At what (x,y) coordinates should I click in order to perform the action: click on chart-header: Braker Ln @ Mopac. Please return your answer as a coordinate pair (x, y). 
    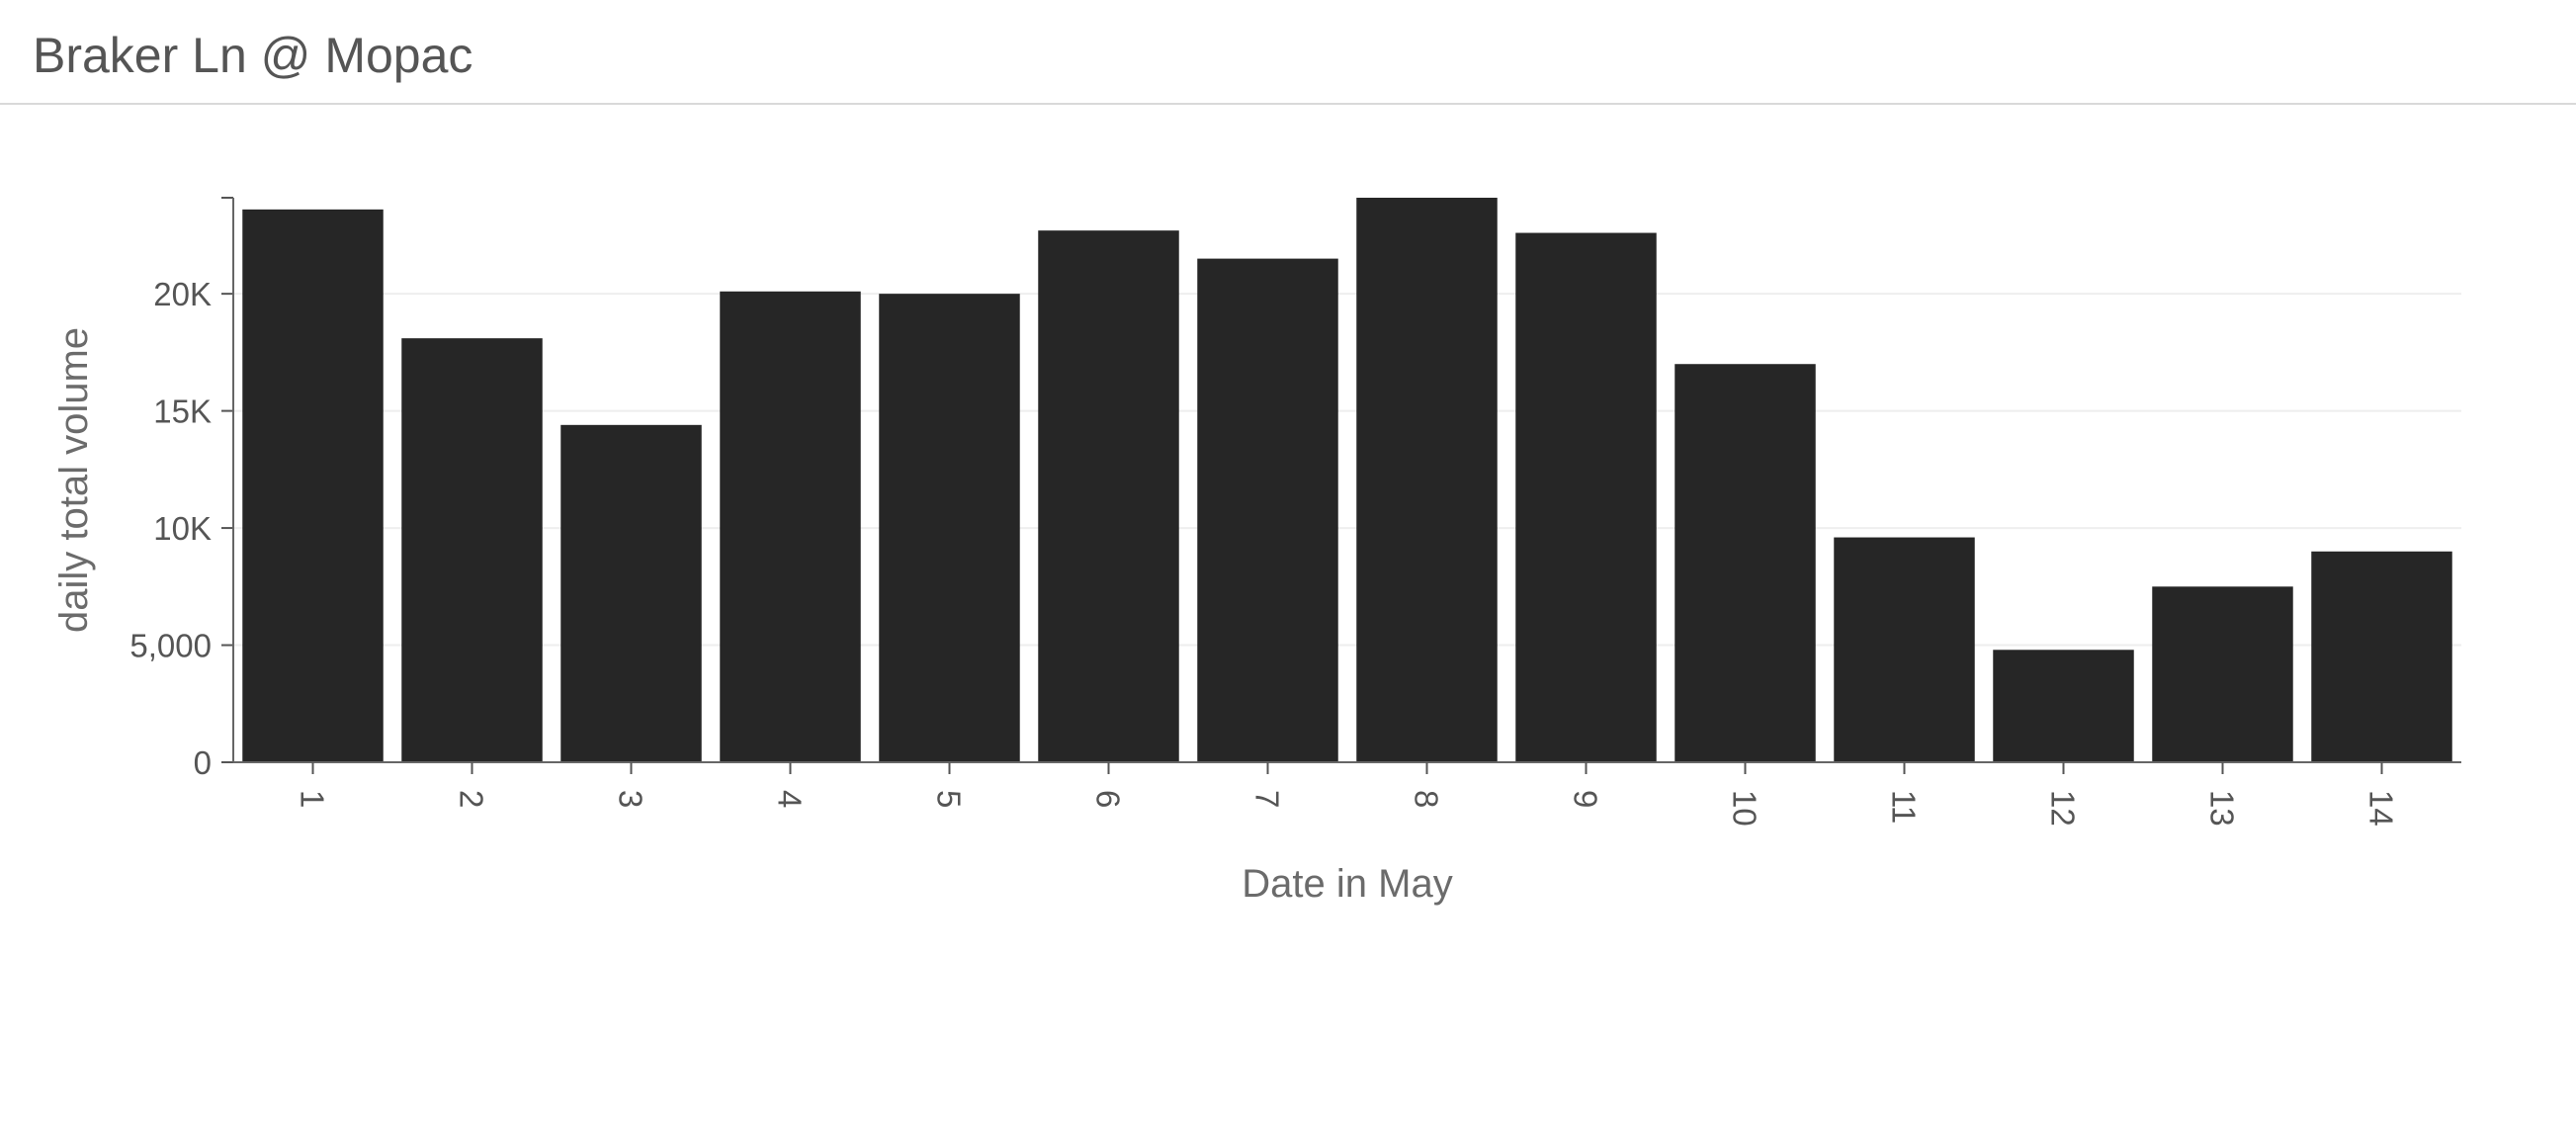
    Looking at the image, I should click on (1288, 53).